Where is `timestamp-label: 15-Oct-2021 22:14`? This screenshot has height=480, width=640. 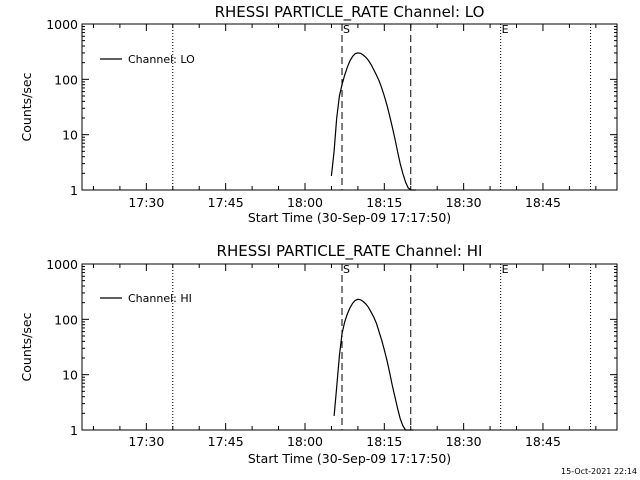
timestamp-label: 15-Oct-2021 22:14 is located at coordinates (599, 471).